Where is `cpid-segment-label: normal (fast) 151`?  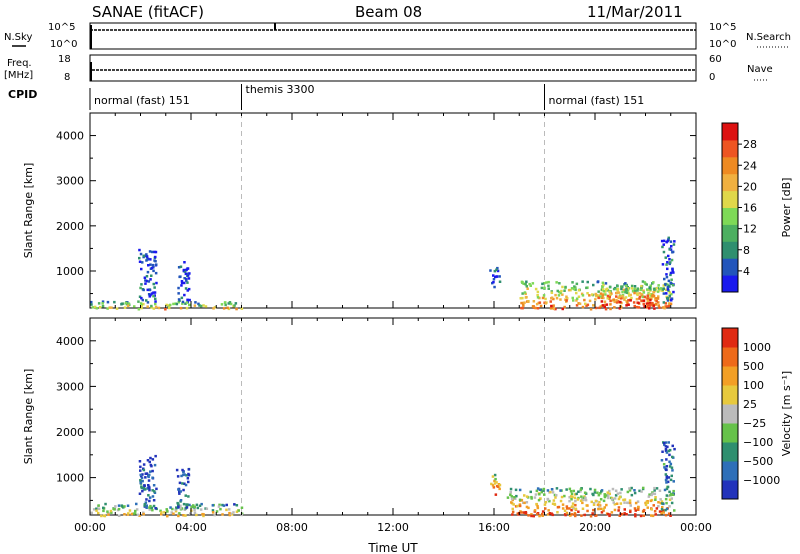
cpid-segment-label: normal (fast) 151 is located at coordinates (142, 100).